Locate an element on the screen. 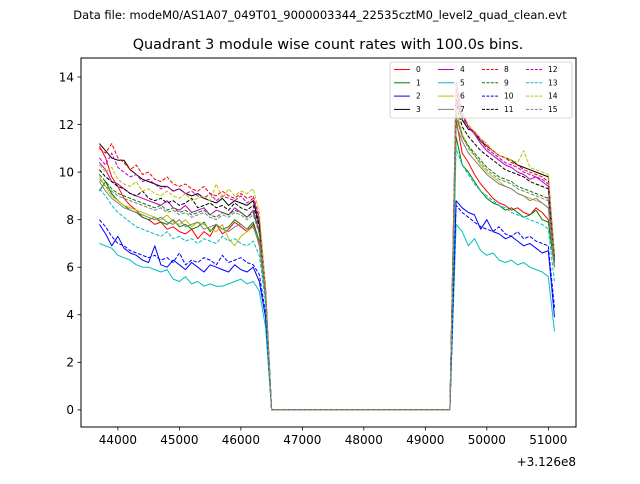 The image size is (640, 484). legend-label-4: 4 is located at coordinates (462, 69).